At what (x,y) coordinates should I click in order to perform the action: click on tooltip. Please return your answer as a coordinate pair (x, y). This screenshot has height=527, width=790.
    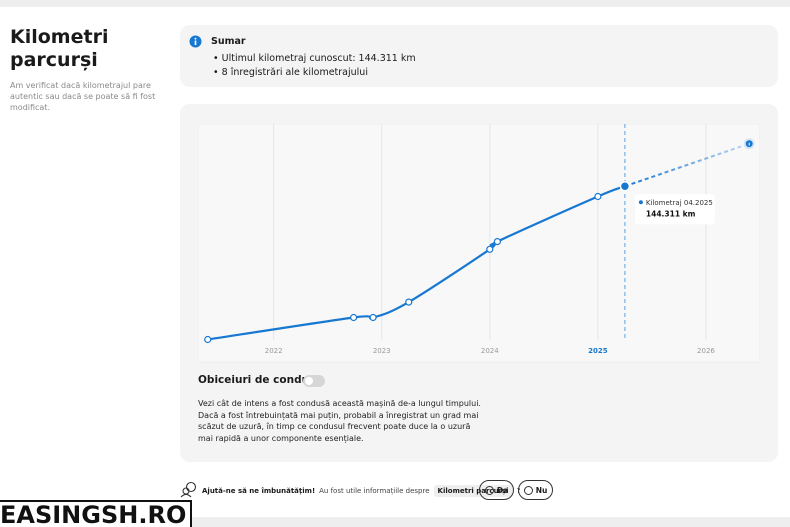
    Looking at the image, I should click on (674, 209).